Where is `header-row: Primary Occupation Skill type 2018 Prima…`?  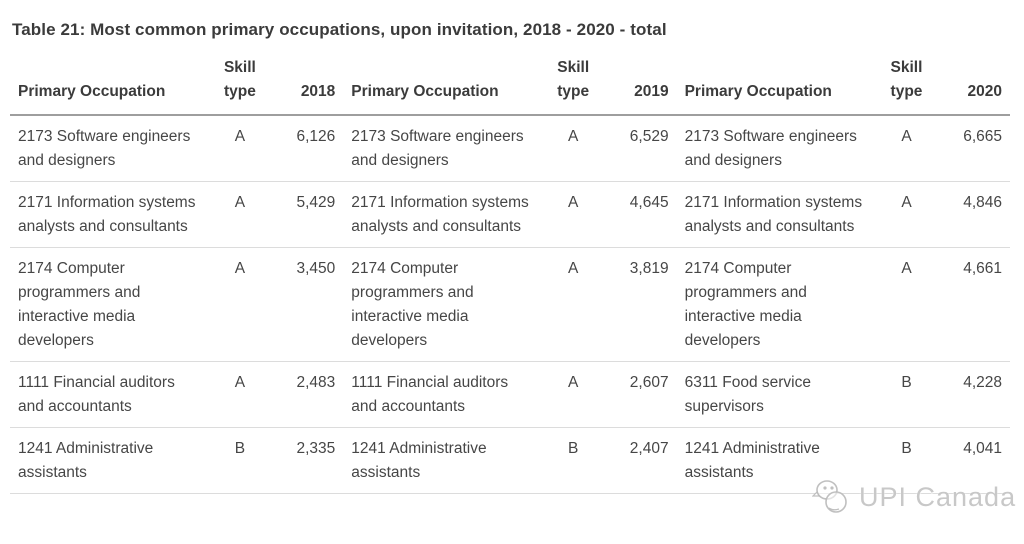
header-row: Primary Occupation Skill type 2018 Prima… is located at coordinates (510, 86).